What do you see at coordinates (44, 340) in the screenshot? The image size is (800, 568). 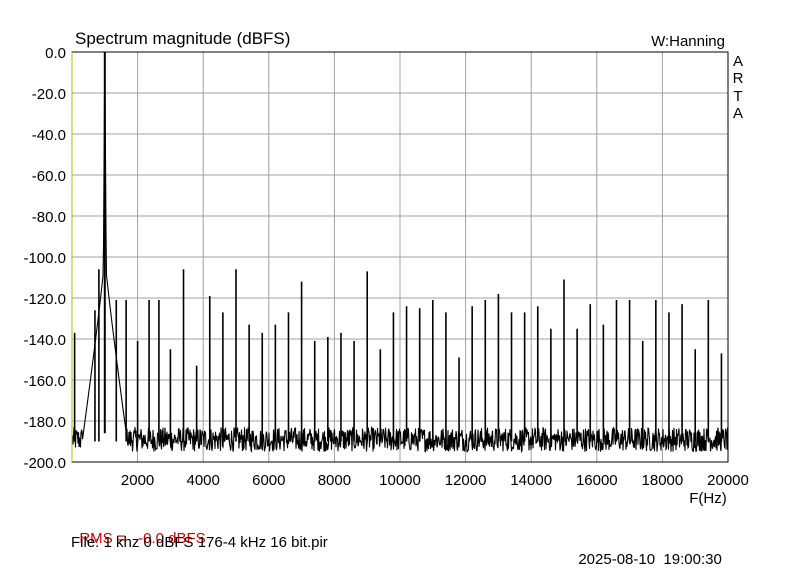 I see `y-tick-label: -140.0` at bounding box center [44, 340].